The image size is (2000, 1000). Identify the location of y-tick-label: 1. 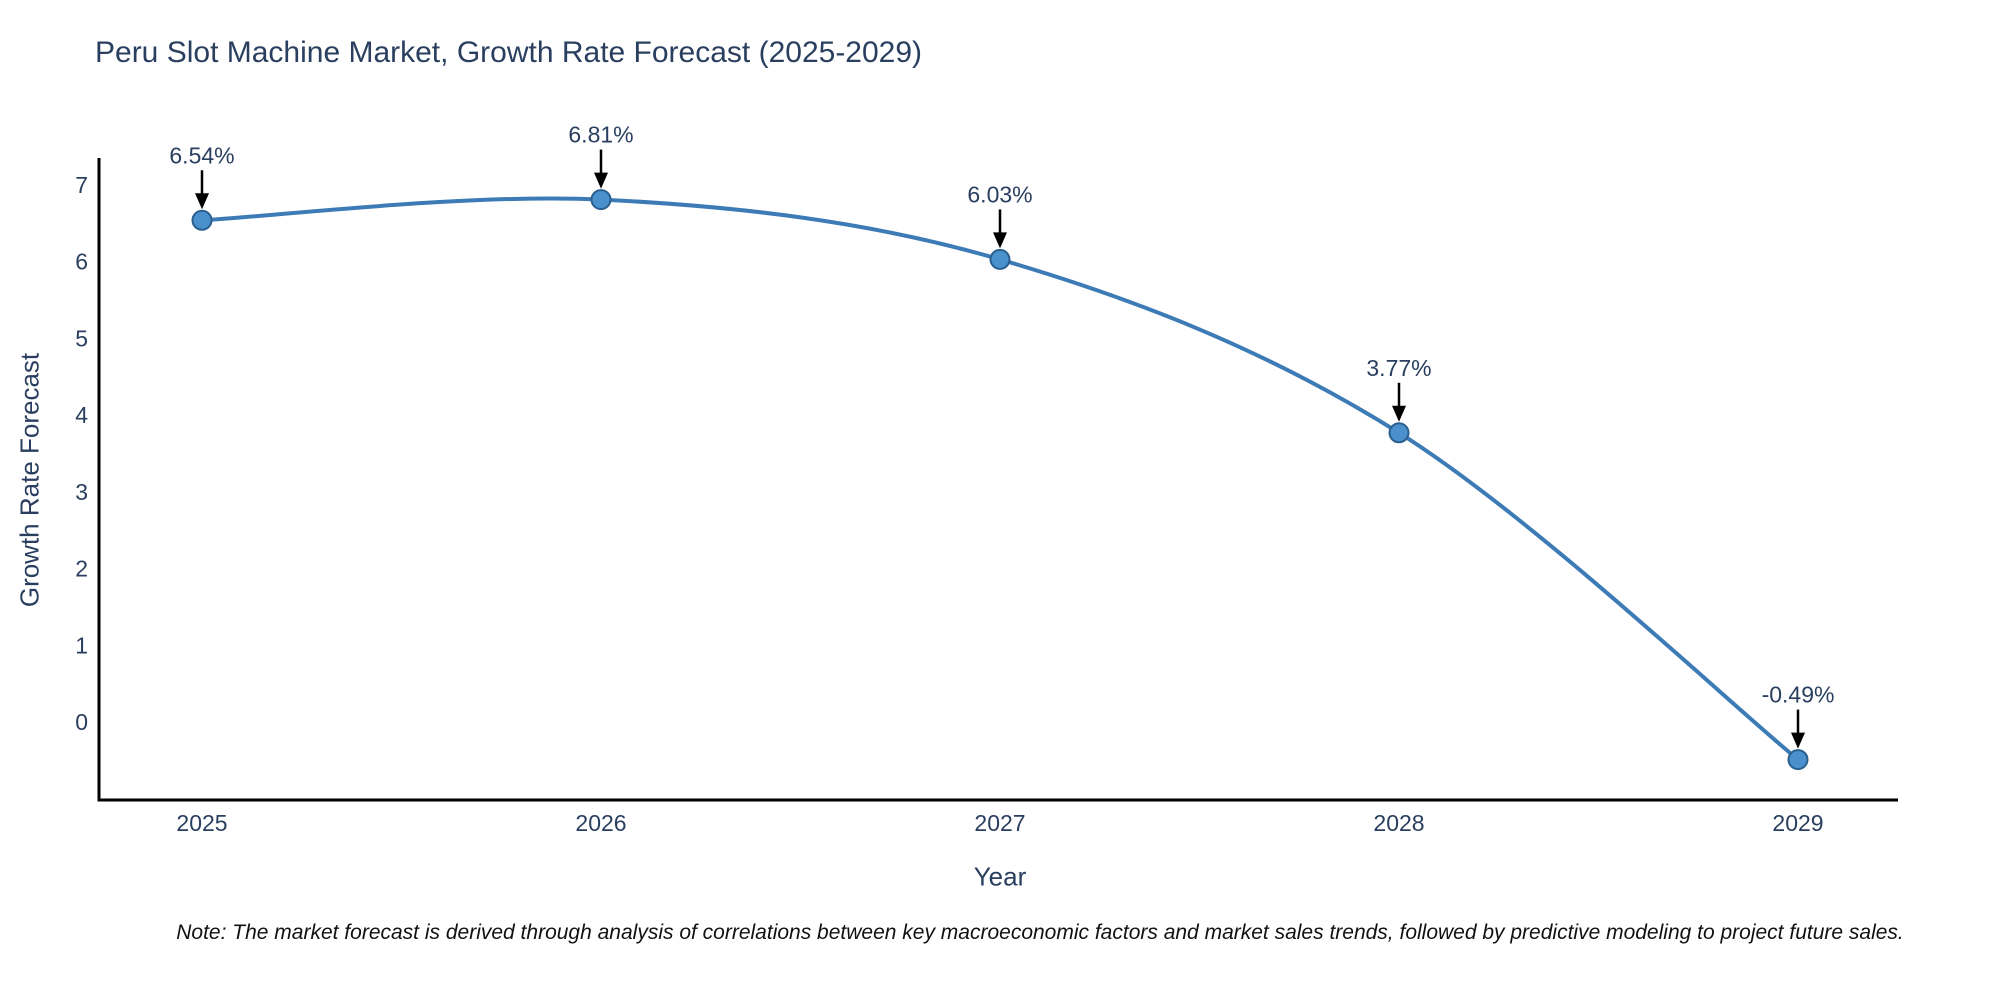
(81, 645).